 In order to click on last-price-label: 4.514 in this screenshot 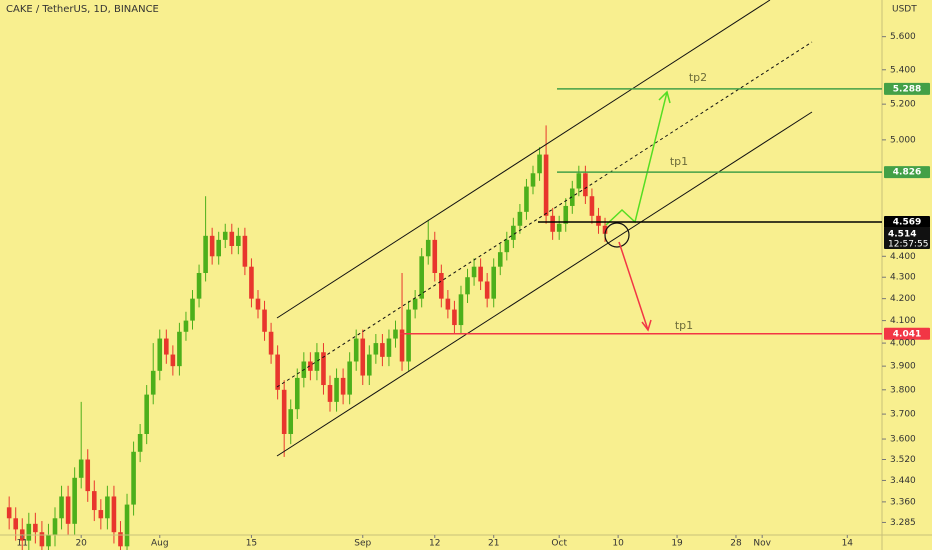, I will do `click(902, 234)`.